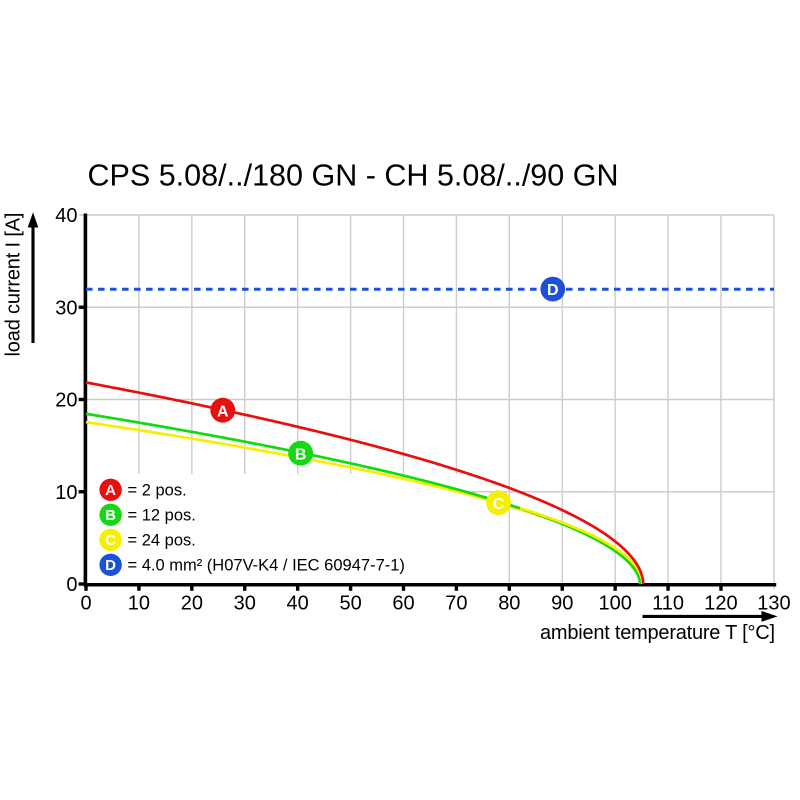 Image resolution: width=800 pixels, height=800 pixels. I want to click on svg-text: 120, so click(720, 604).